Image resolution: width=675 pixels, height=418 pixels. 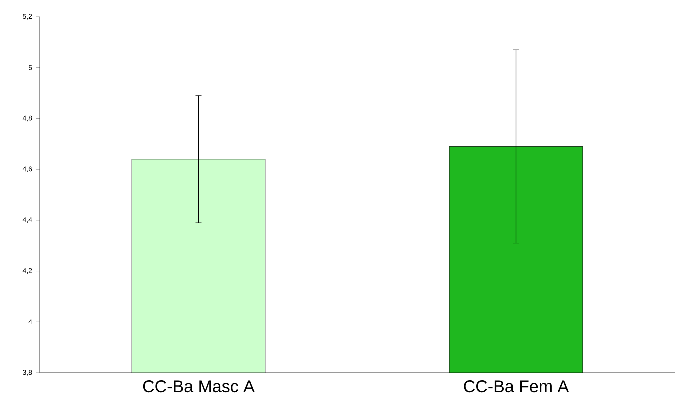 I want to click on x-tick-label: CC-Ba Fem A, so click(x=517, y=386).